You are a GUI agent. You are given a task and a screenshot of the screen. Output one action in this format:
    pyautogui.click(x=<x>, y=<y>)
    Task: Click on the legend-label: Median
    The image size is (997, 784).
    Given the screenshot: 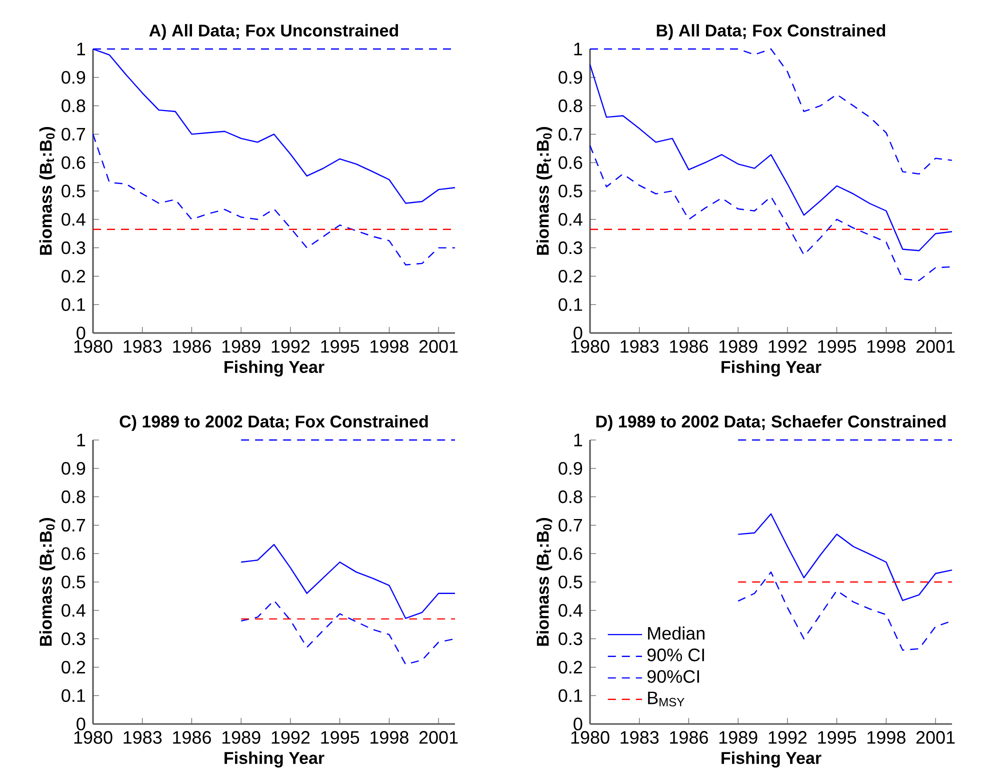 What is the action you would take?
    pyautogui.click(x=676, y=633)
    